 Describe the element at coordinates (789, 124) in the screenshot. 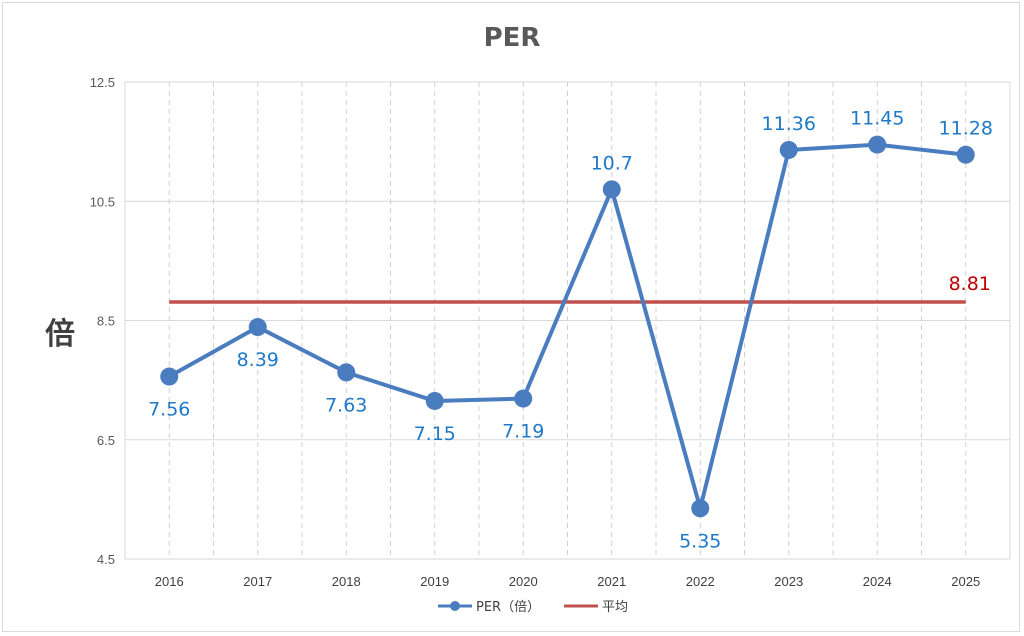

I see `per-data-label: 11.36` at that location.